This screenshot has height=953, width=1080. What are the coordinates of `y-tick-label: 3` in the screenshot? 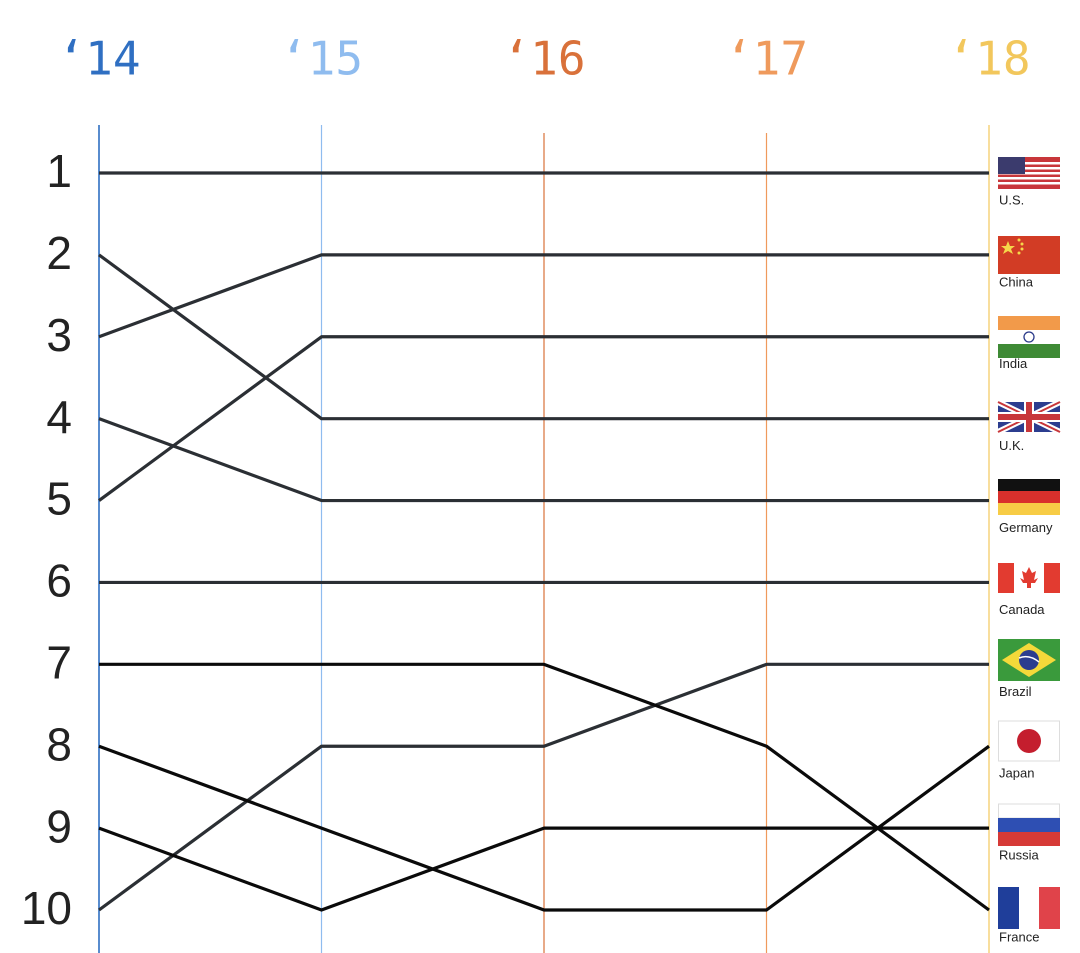 It's located at (59, 335).